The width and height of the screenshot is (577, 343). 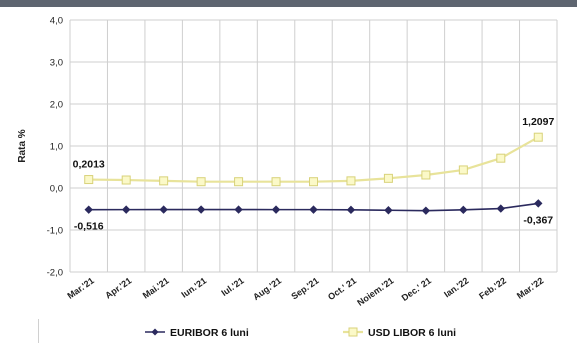 I want to click on x-tick-label: Noiem.'21, so click(x=375, y=291).